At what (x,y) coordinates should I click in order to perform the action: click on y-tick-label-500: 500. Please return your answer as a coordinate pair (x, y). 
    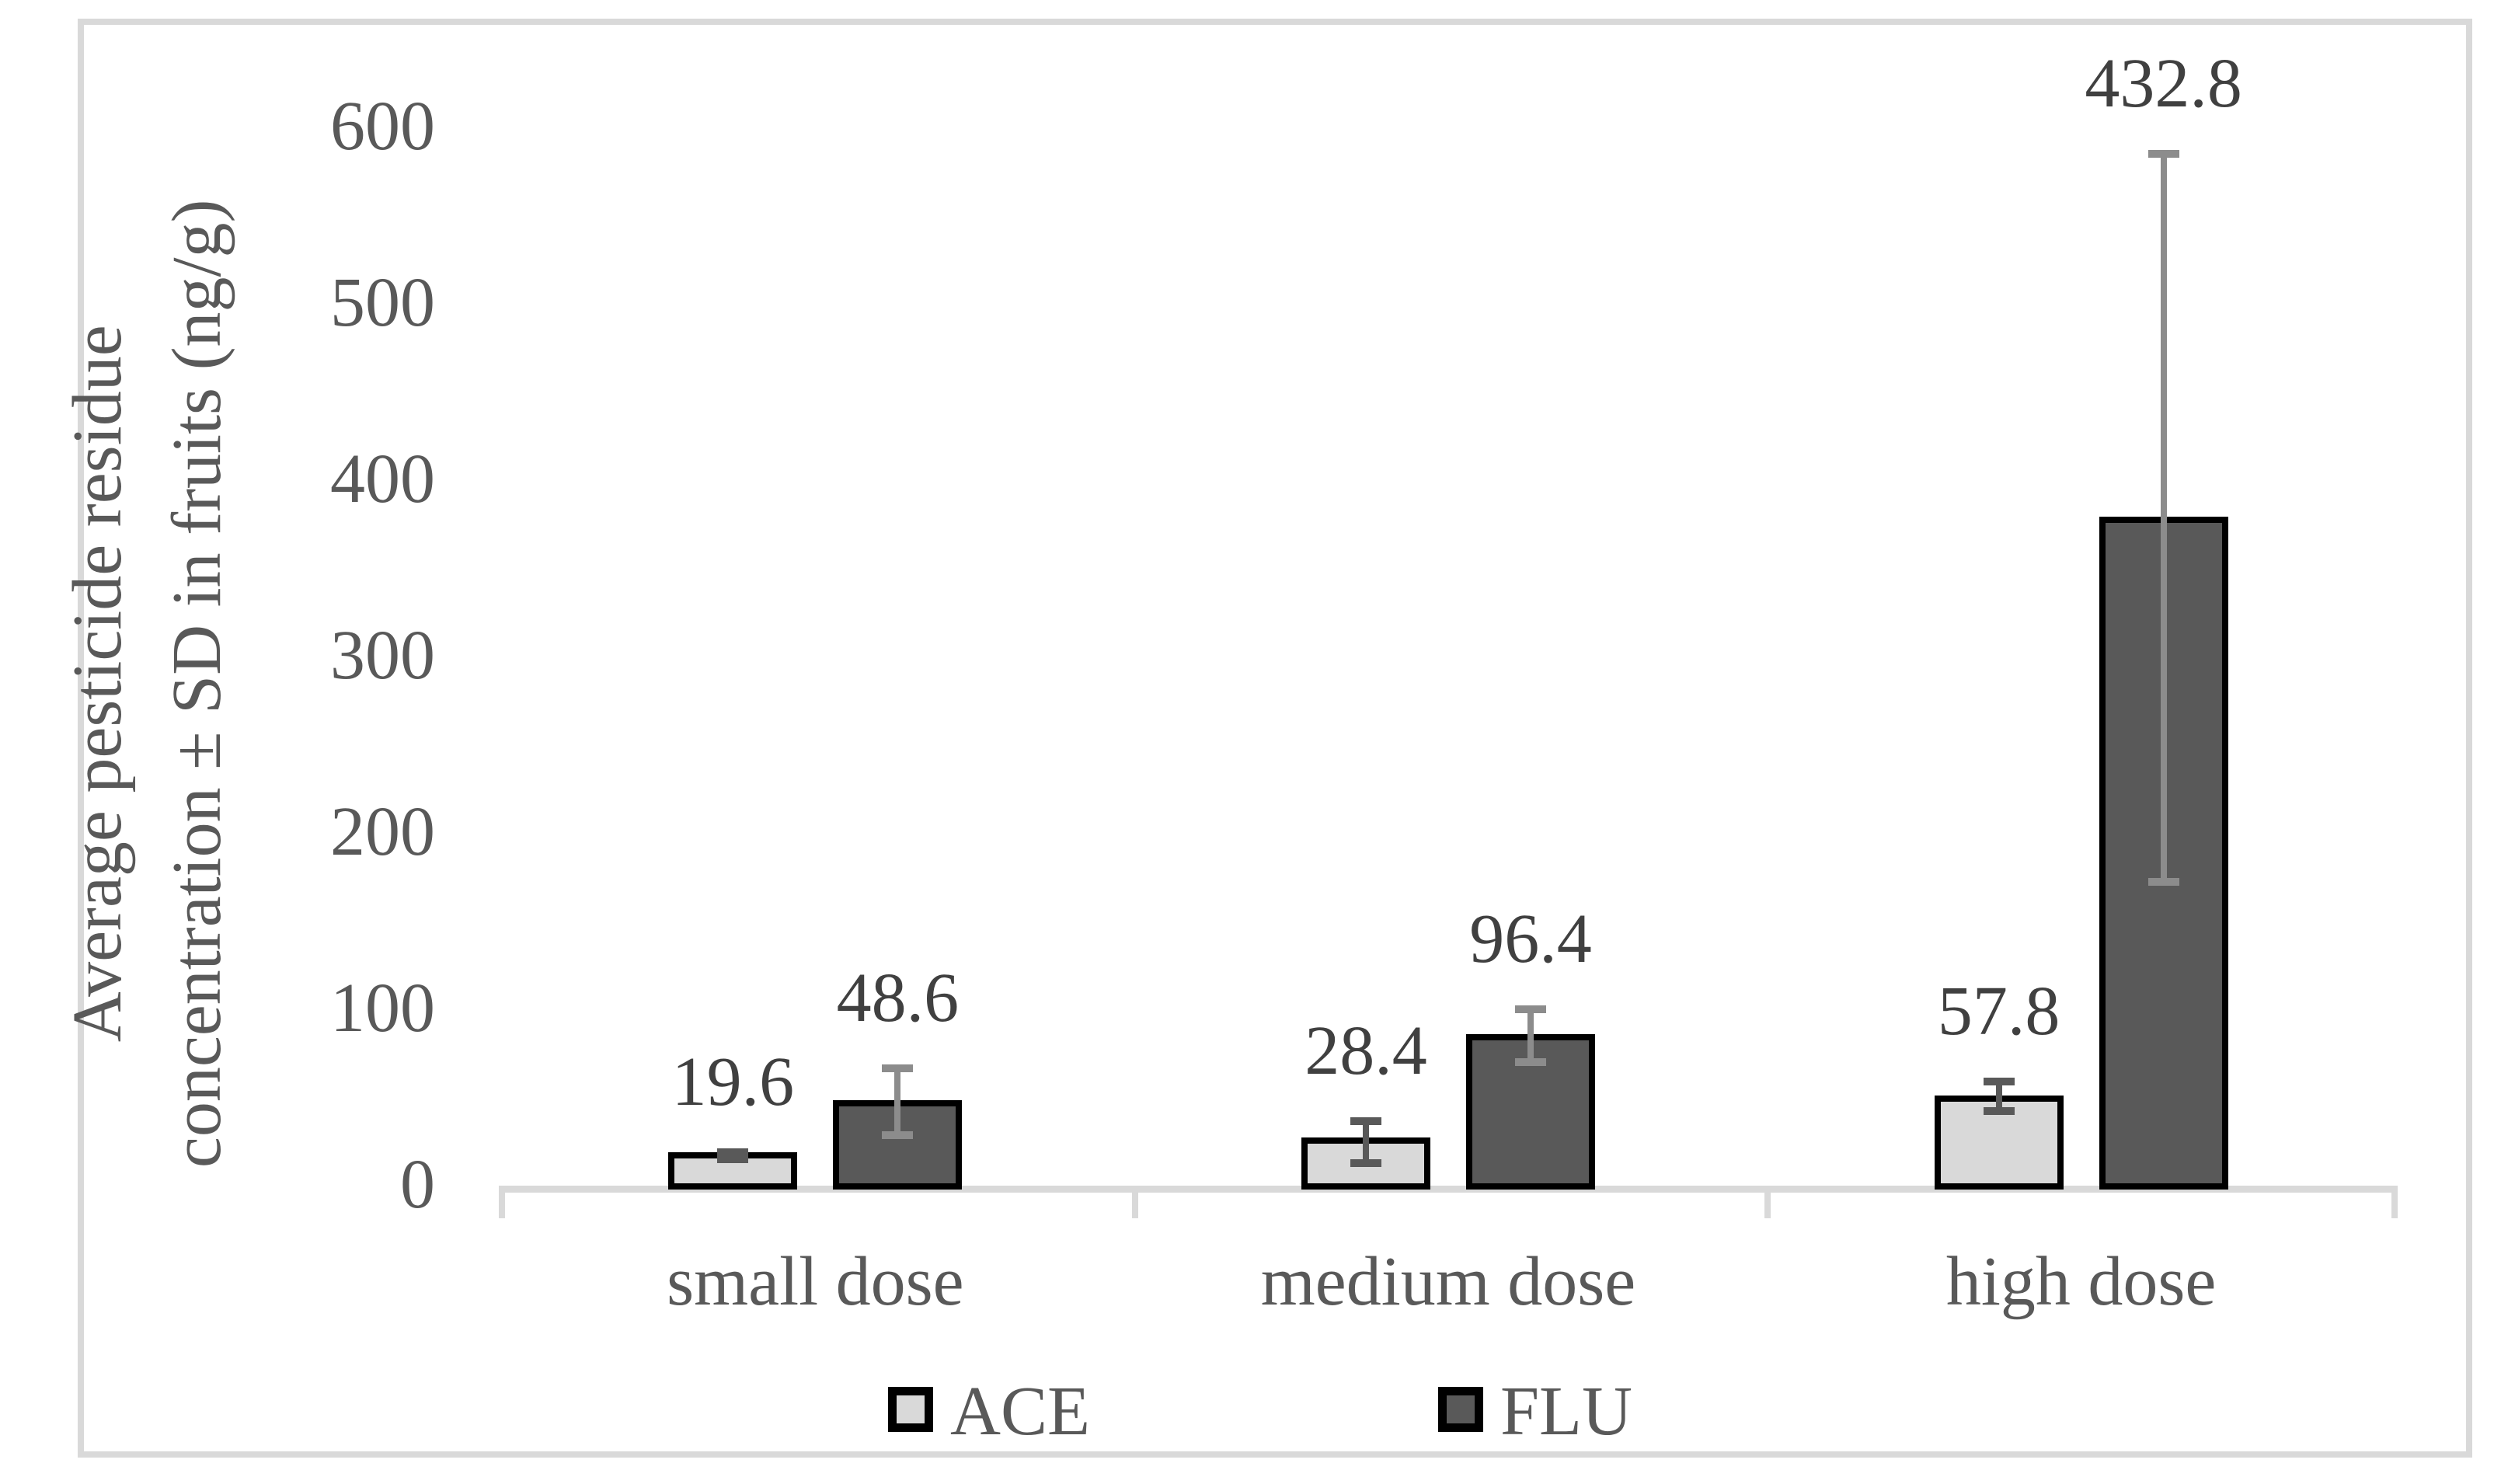
    Looking at the image, I should click on (382, 302).